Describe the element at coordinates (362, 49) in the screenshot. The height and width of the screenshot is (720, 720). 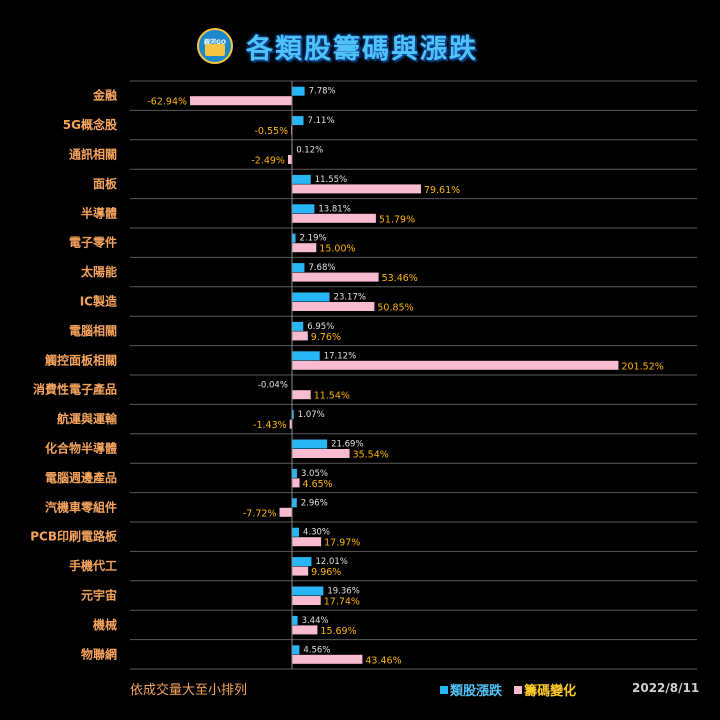
I see `chart-title: 各類股籌碼與漲跌` at that location.